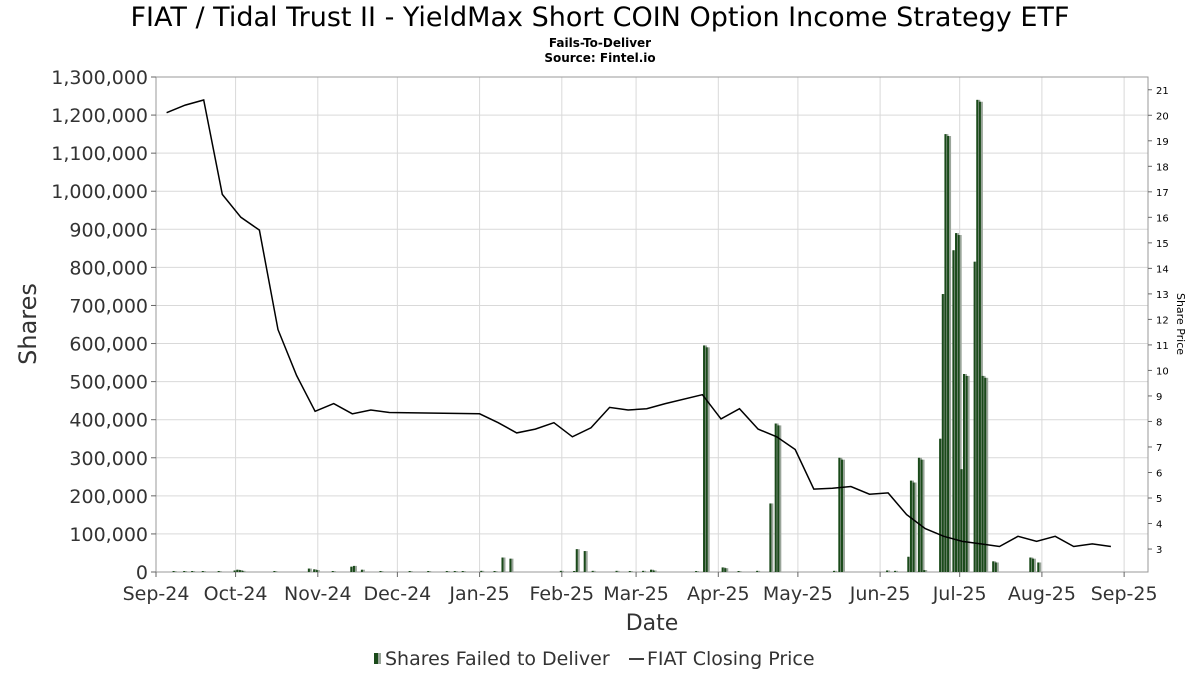 This screenshot has width=1200, height=675. What do you see at coordinates (1180, 324) in the screenshot?
I see `y2-axis-label: Share Price` at bounding box center [1180, 324].